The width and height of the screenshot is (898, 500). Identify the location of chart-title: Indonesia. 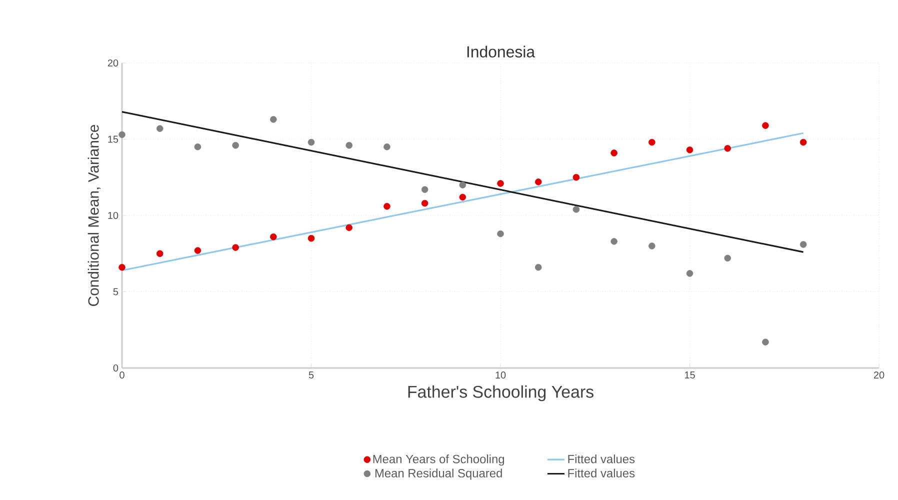
(501, 52).